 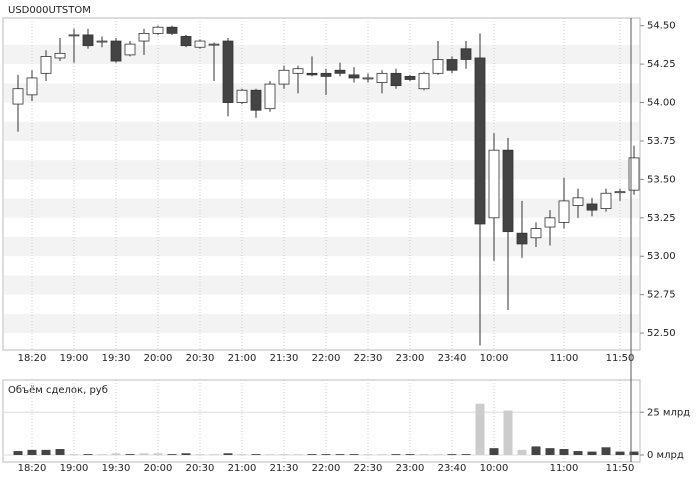 What do you see at coordinates (661, 179) in the screenshot?
I see `y-tick-label: 53.50` at bounding box center [661, 179].